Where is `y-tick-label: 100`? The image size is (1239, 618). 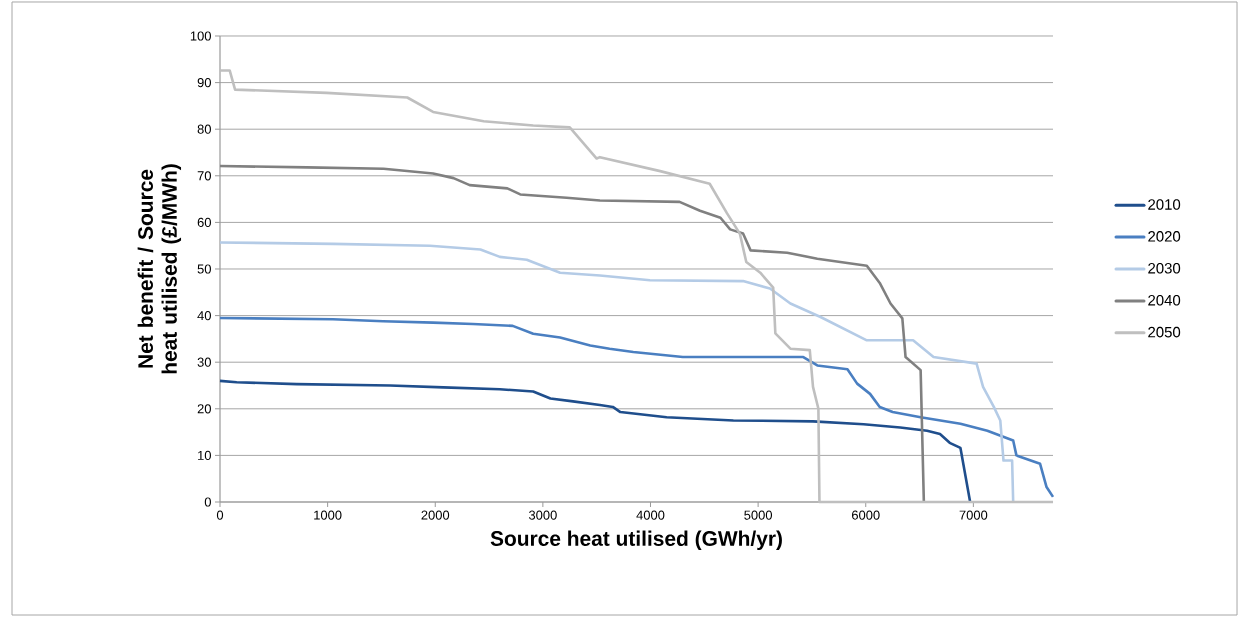 y-tick-label: 100 is located at coordinates (200, 36).